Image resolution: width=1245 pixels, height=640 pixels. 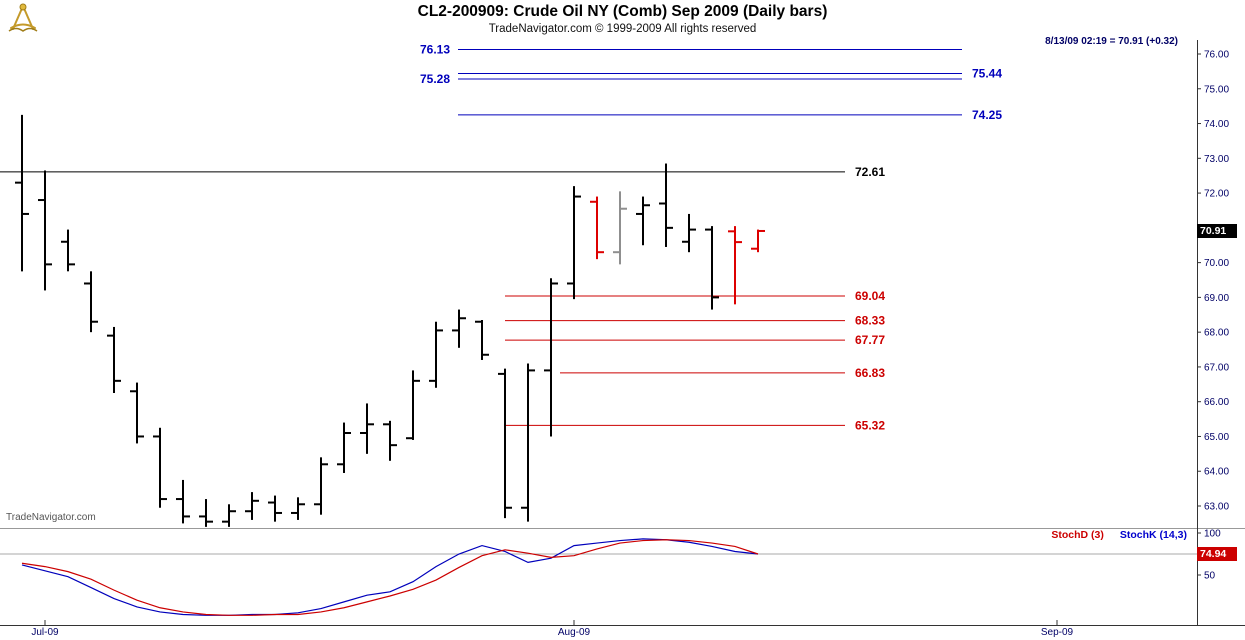 I want to click on svg-text: 74.00, so click(x=1216, y=124).